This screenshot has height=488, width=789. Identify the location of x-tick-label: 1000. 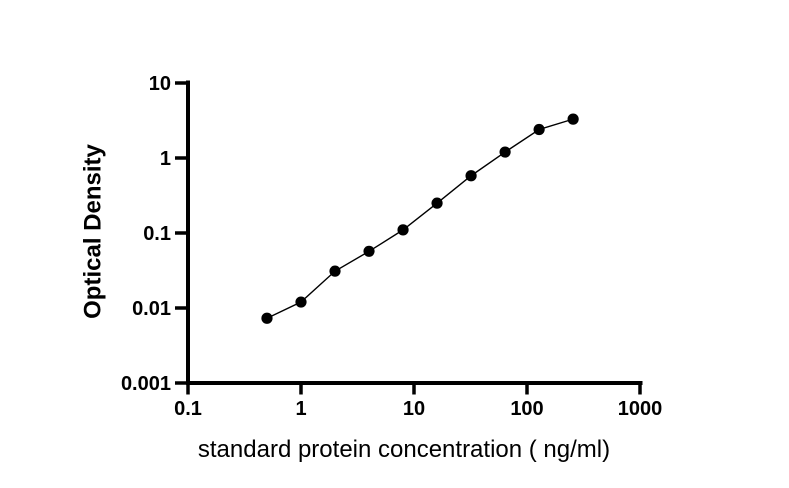
(640, 409).